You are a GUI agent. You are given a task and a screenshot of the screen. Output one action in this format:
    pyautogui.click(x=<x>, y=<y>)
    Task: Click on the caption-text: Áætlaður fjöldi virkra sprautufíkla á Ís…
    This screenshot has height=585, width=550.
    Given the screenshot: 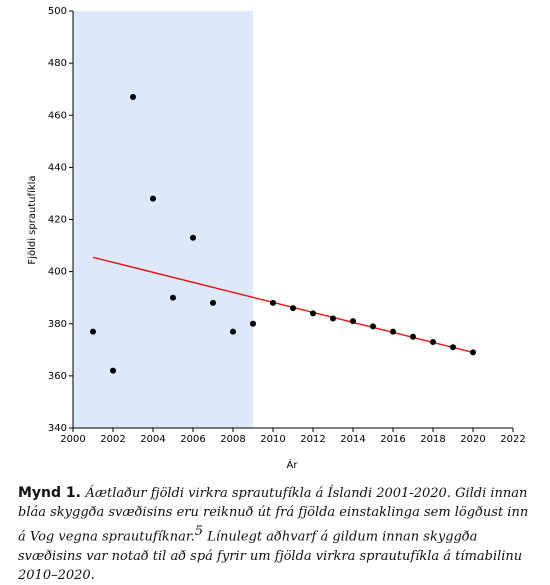 What is the action you would take?
    pyautogui.click(x=273, y=515)
    